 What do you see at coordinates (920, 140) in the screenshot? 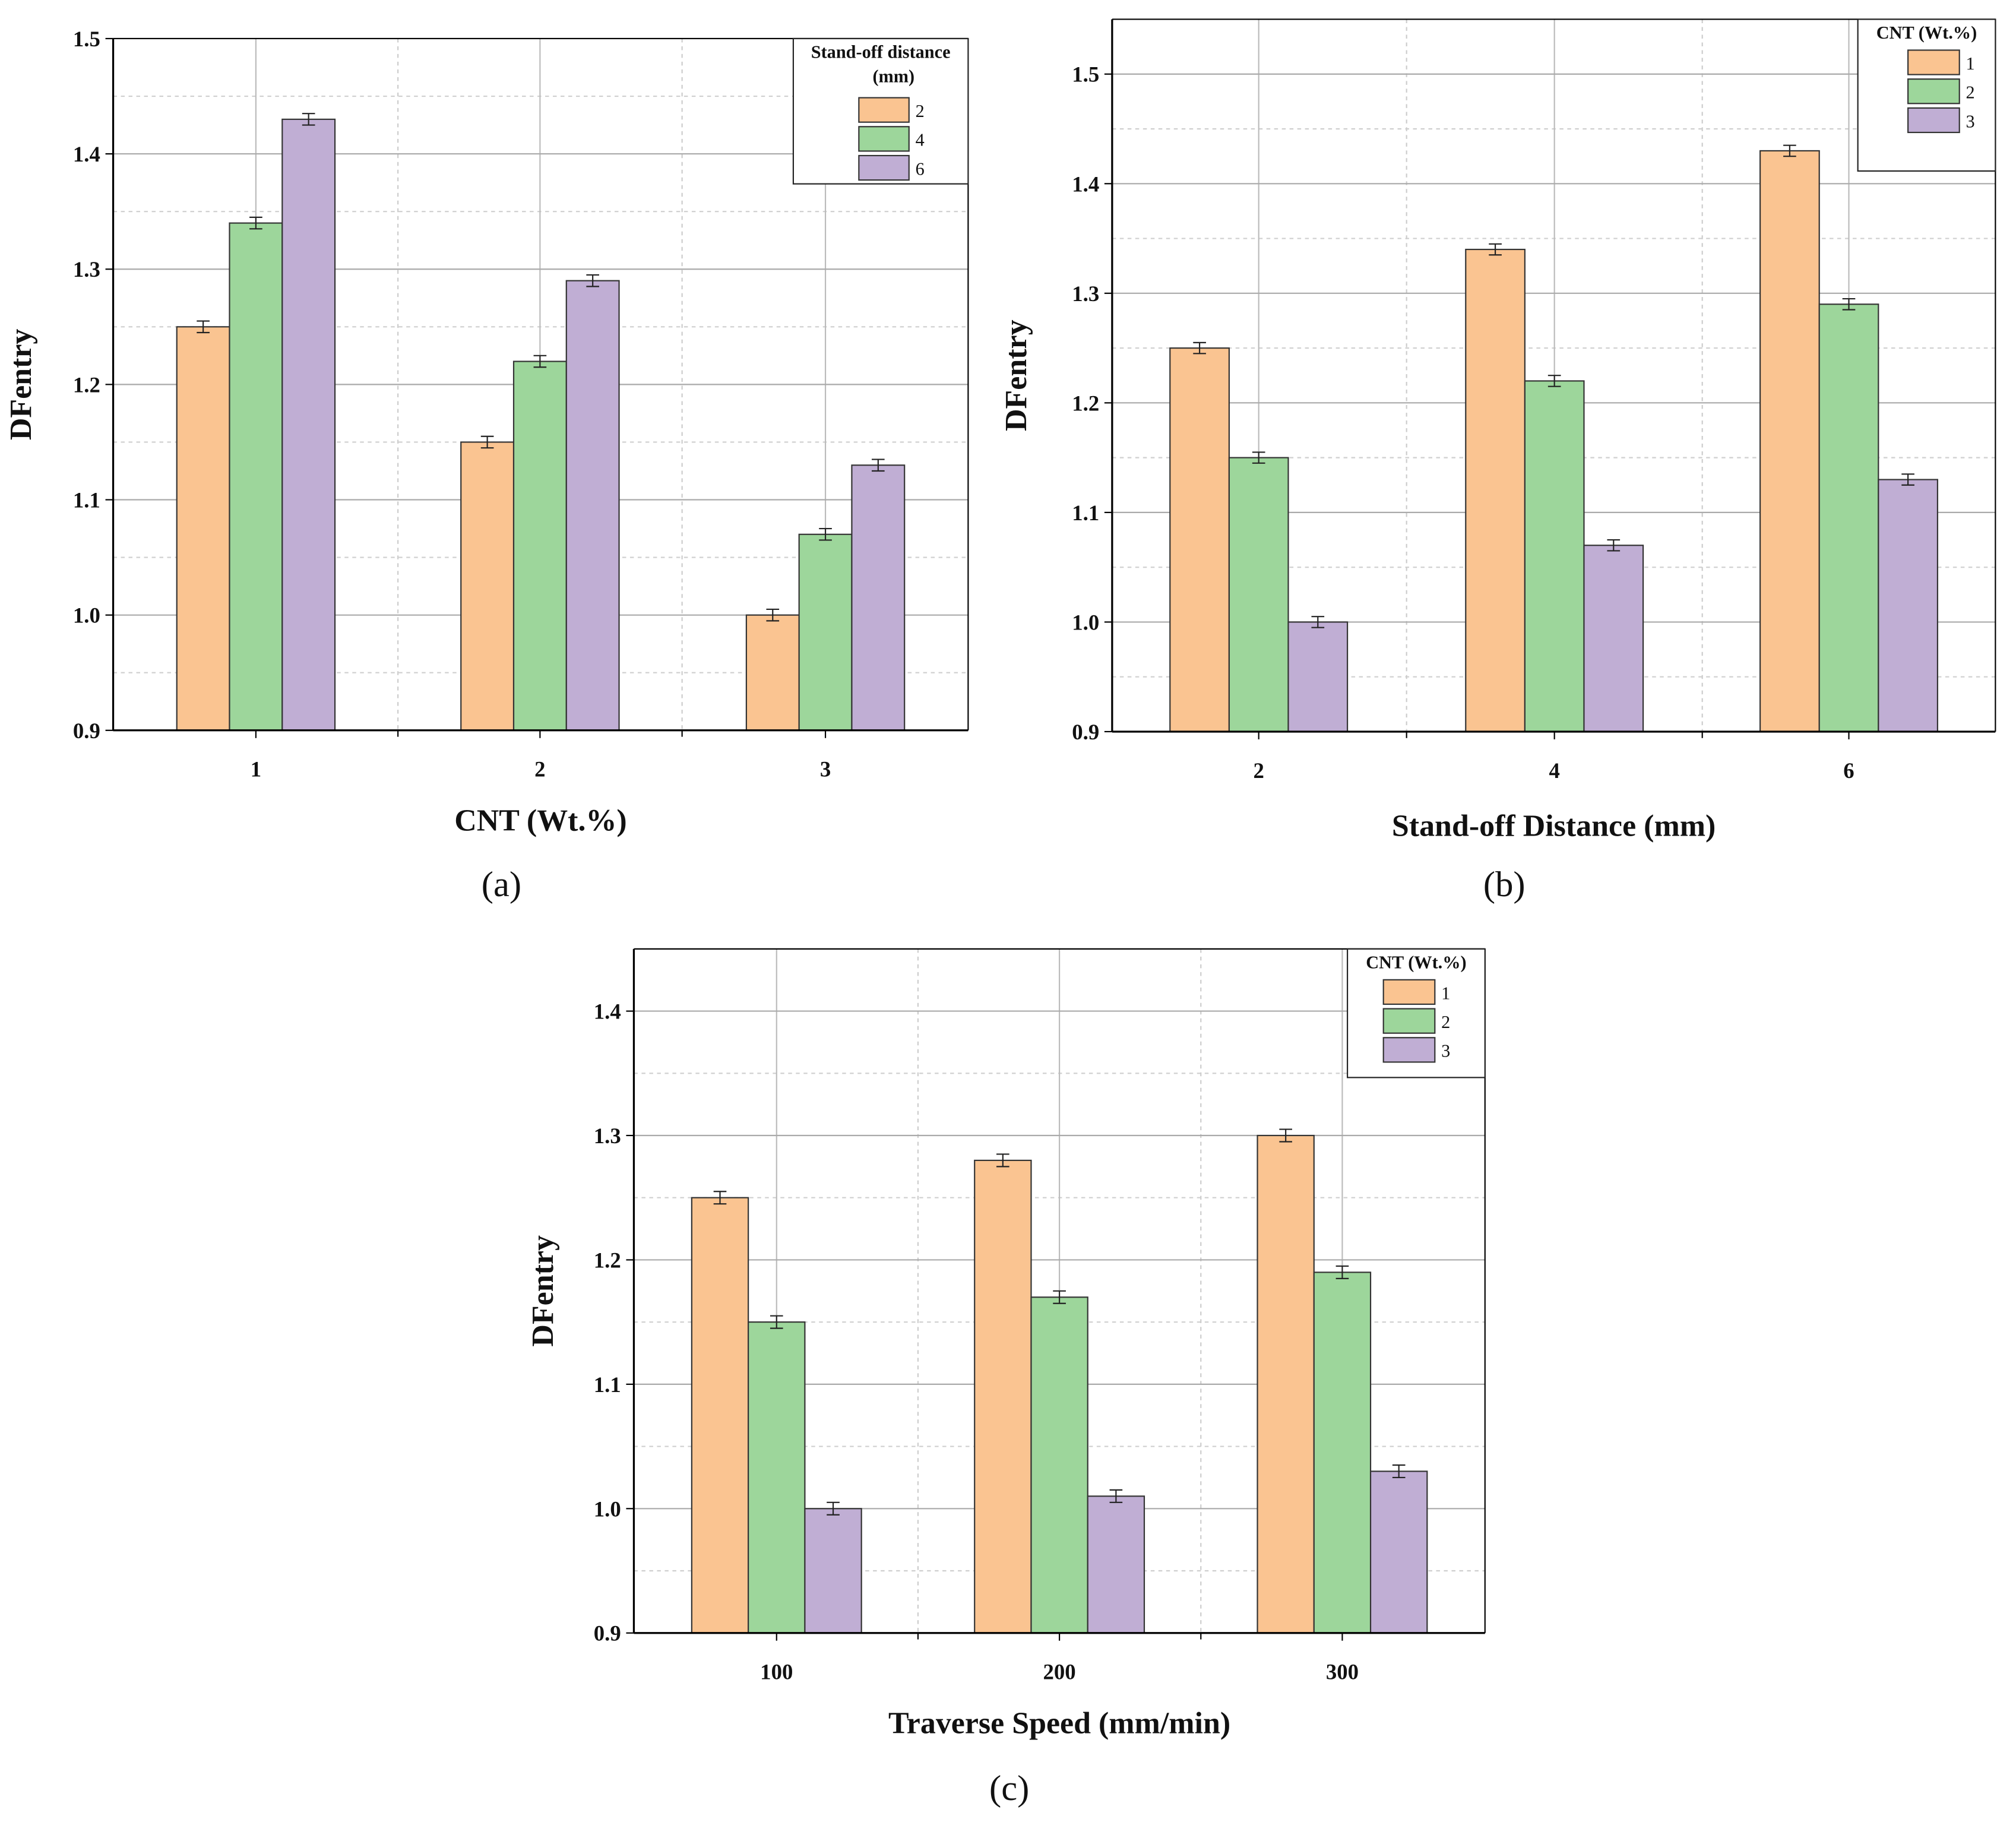
I see `legend-label: 4` at bounding box center [920, 140].